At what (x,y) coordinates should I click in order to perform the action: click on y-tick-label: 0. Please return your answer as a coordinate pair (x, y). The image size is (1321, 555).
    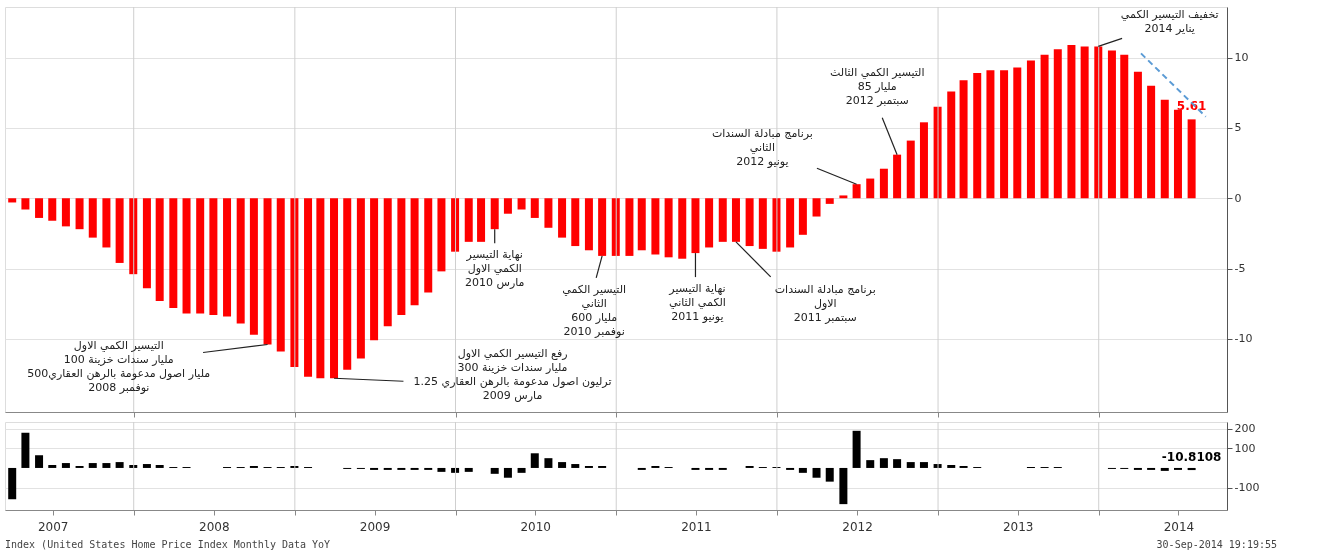
    Looking at the image, I should click on (1238, 198).